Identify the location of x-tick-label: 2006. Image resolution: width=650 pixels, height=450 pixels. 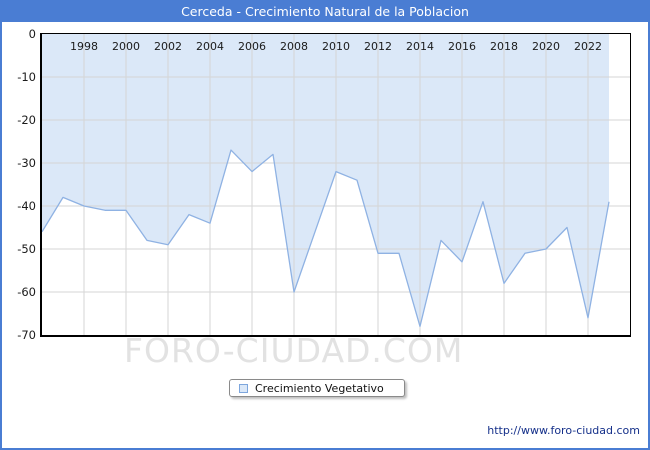
(252, 46).